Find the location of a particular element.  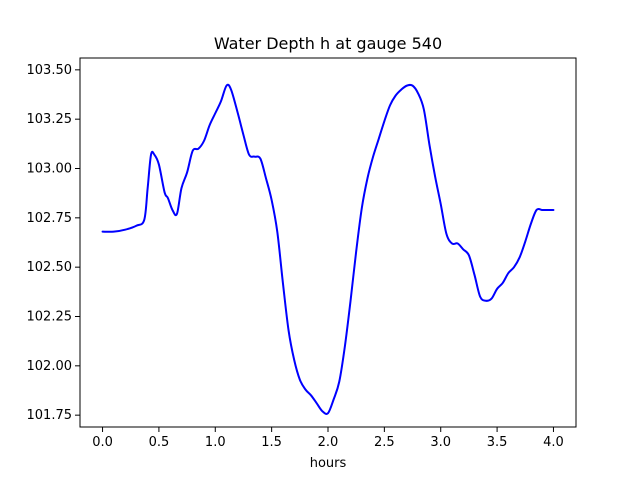

y-tick-label: 102.50 is located at coordinates (50, 267).